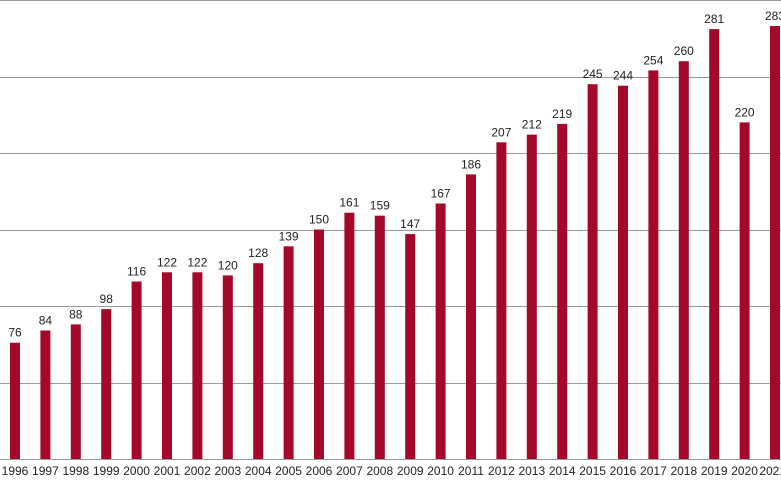  What do you see at coordinates (440, 331) in the screenshot?
I see `bar-2010` at bounding box center [440, 331].